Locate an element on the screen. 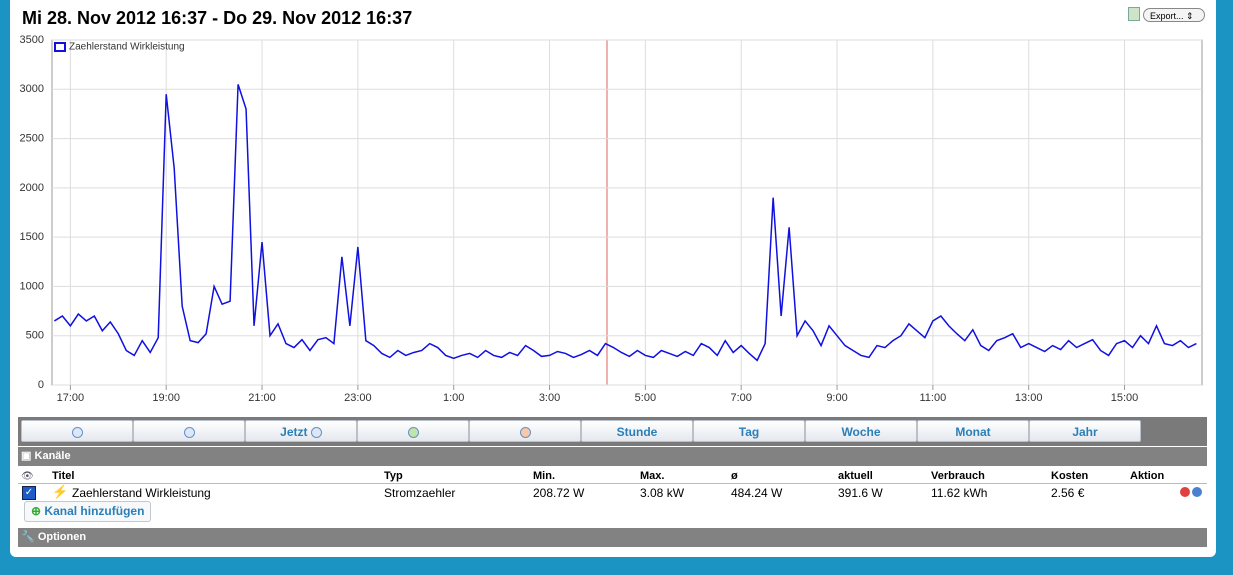 Image resolution: width=1233 pixels, height=575 pixels. toolbar: Jetzt Stunde Tag Woche Monat Jahr is located at coordinates (612, 431).